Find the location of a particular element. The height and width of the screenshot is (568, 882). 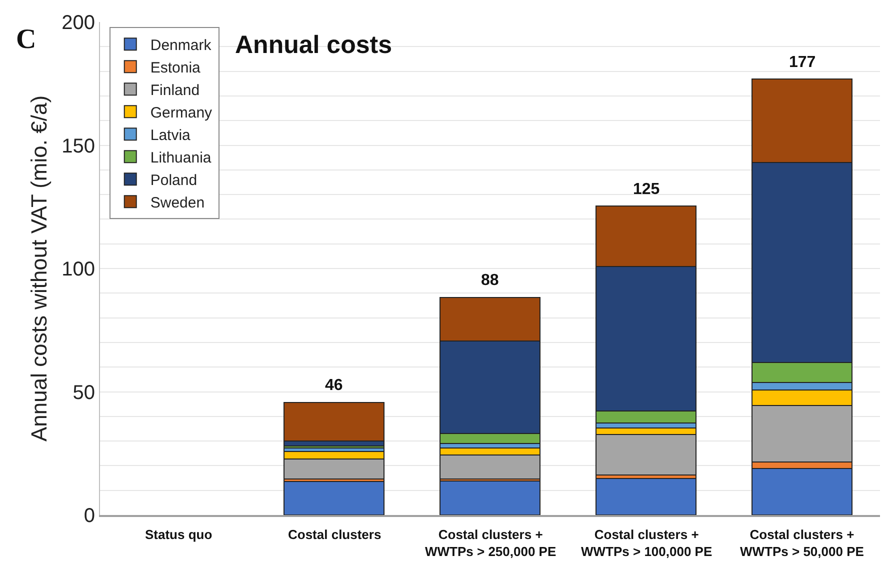

legend-label: Estonia is located at coordinates (176, 68).